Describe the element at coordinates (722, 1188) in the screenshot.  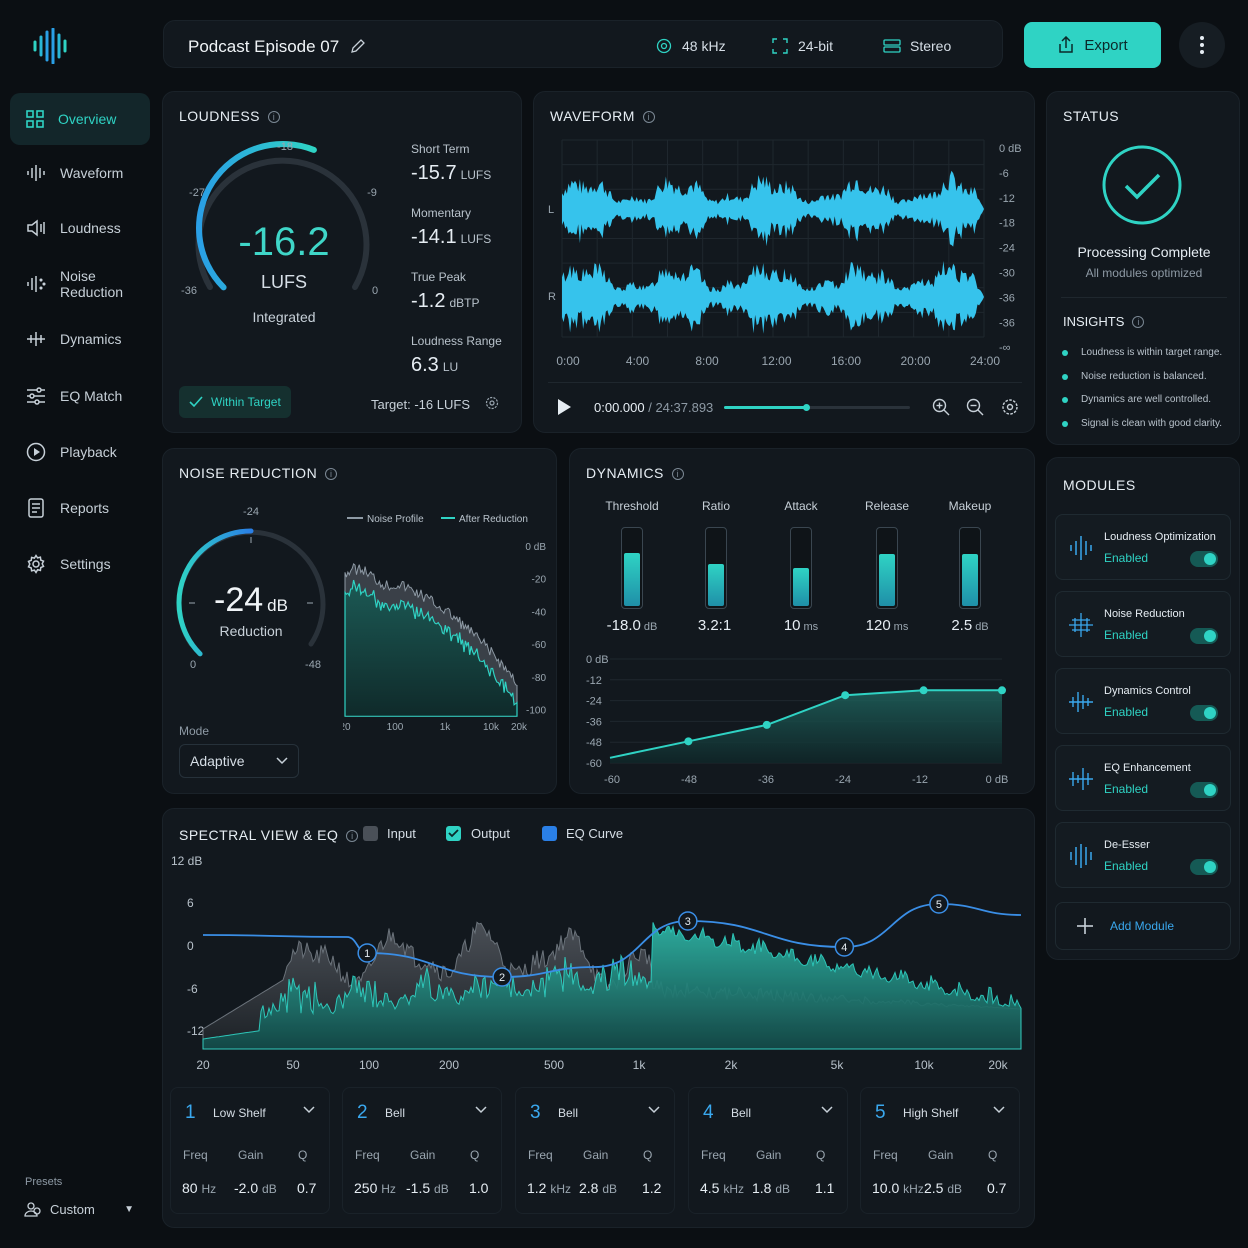
I see `freq-value: 4.5 kHz` at that location.